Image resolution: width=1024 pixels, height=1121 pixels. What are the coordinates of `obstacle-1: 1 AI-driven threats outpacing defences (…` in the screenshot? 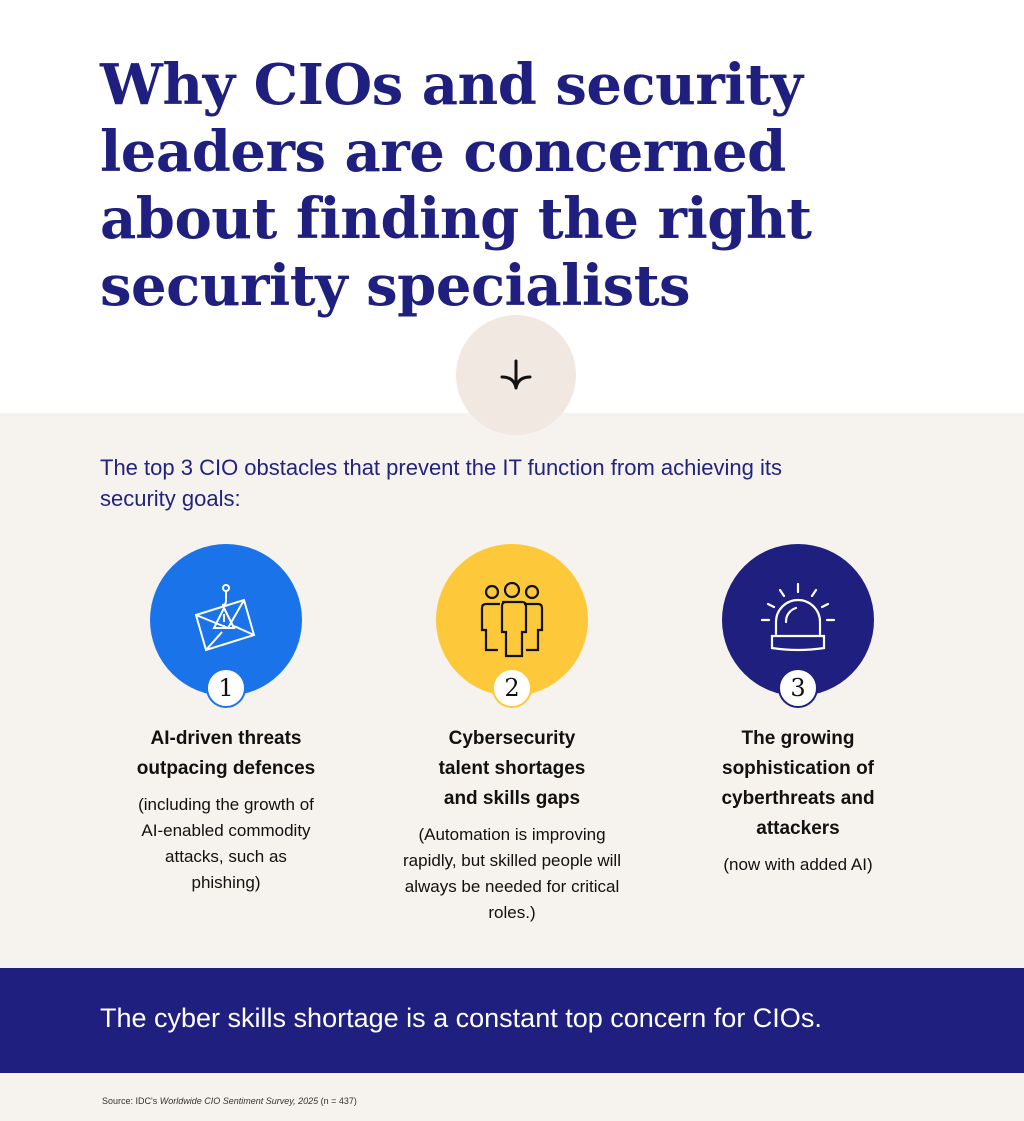 It's located at (226, 720).